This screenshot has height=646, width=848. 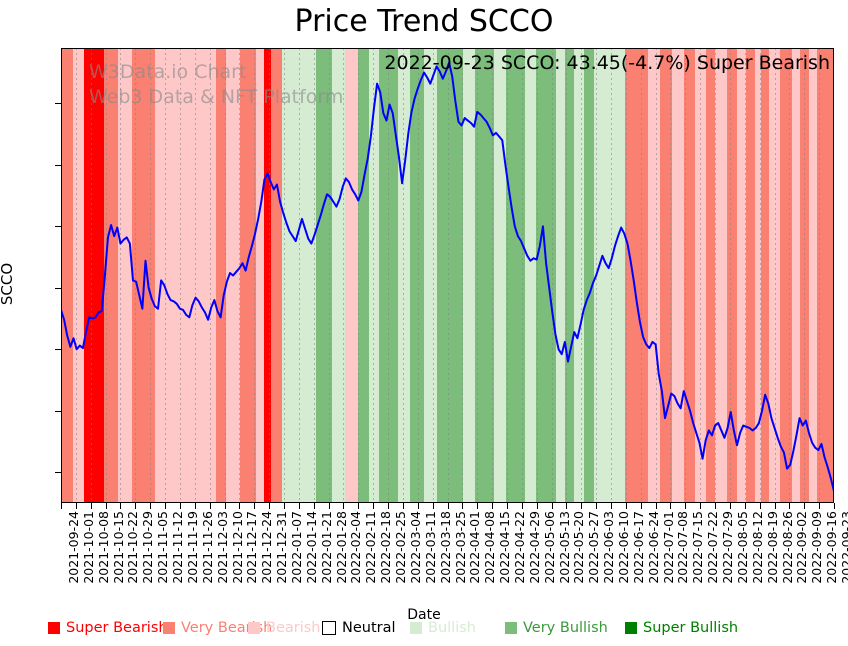 What do you see at coordinates (565, 628) in the screenshot?
I see `legend-label: Very Bullish` at bounding box center [565, 628].